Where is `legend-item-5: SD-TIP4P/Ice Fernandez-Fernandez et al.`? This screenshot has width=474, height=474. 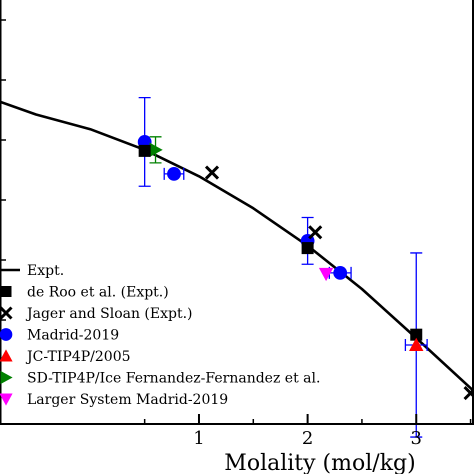
legend-item-5: SD-TIP4P/Ice Fernandez-Fernandez et al. is located at coordinates (160, 378).